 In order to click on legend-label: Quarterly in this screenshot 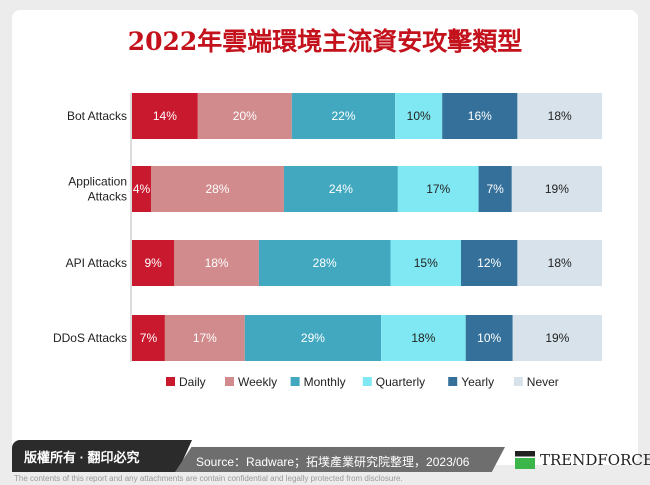, I will do `click(400, 382)`.